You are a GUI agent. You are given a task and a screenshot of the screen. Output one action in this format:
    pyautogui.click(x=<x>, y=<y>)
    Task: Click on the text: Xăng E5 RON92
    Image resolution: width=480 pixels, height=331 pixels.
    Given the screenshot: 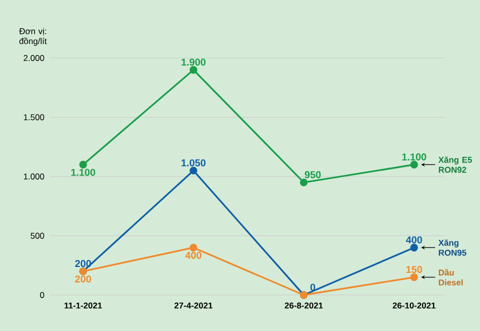 What is the action you would take?
    pyautogui.click(x=455, y=164)
    